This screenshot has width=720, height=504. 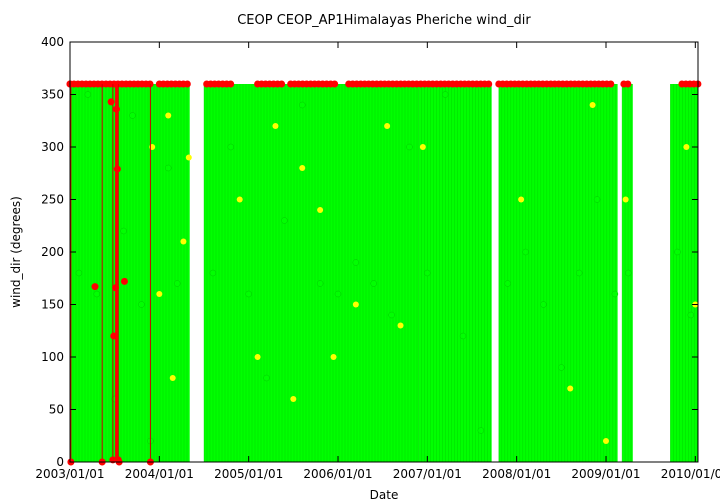 What do you see at coordinates (56, 410) in the screenshot?
I see `y-tick-label-50: 50` at bounding box center [56, 410].